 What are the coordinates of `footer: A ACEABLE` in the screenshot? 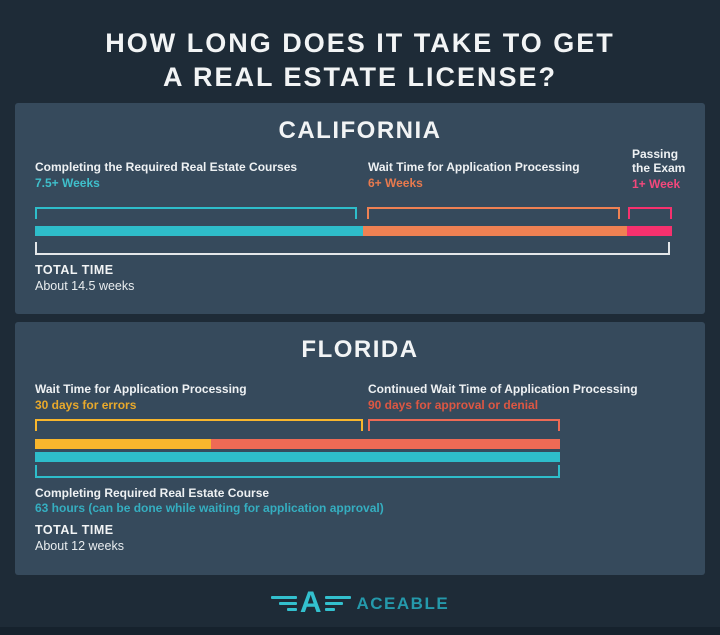 It's located at (360, 603).